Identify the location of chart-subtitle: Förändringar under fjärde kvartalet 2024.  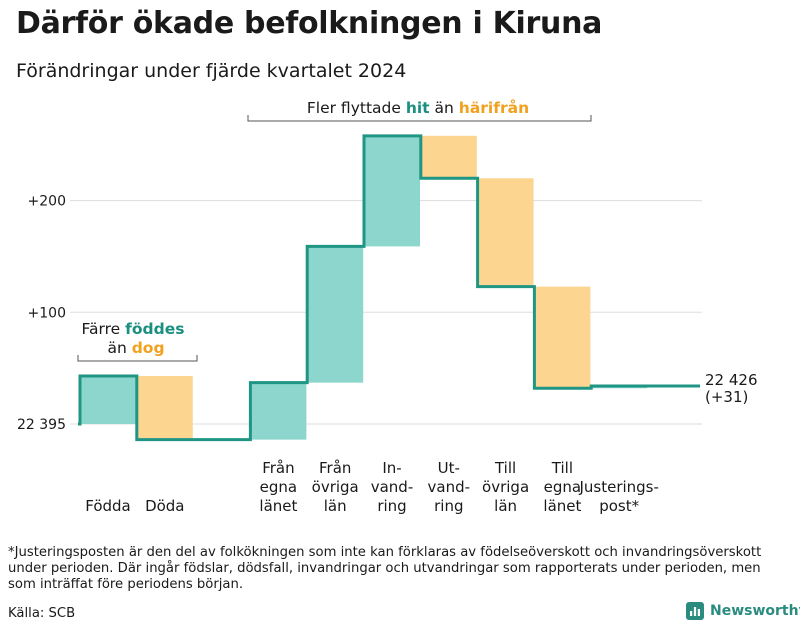
(211, 71).